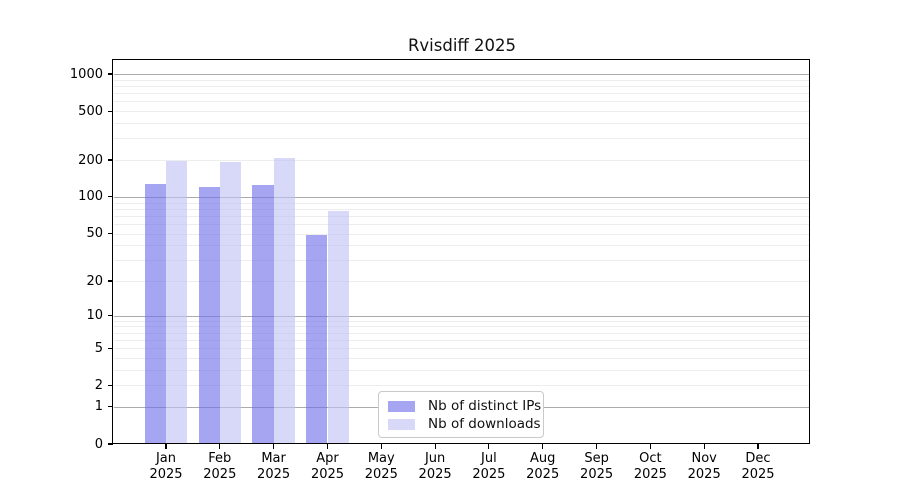  What do you see at coordinates (90, 160) in the screenshot?
I see `y-axis-tick-label: 200` at bounding box center [90, 160].